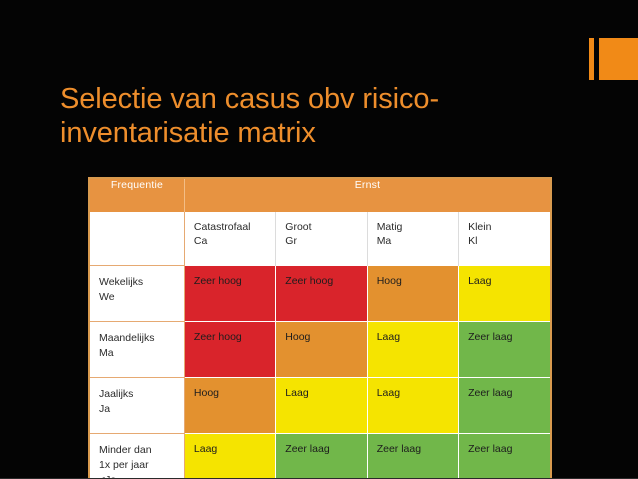 Image resolution: width=638 pixels, height=479 pixels. Describe the element at coordinates (618, 59) in the screenshot. I see `accent-block` at that location.